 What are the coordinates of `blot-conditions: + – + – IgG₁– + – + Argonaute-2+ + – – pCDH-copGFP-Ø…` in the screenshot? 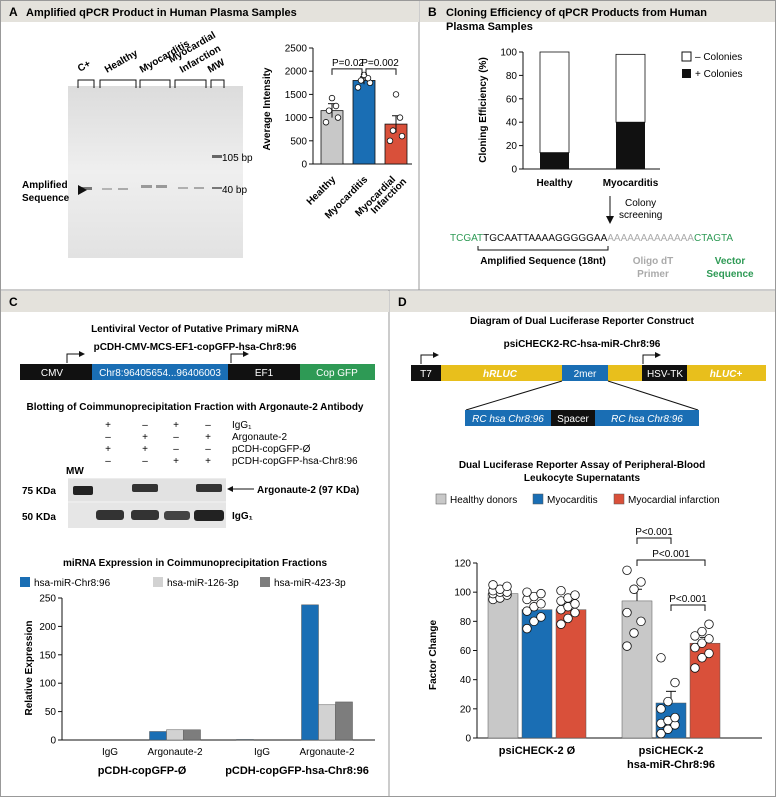 It's located at (231, 443).